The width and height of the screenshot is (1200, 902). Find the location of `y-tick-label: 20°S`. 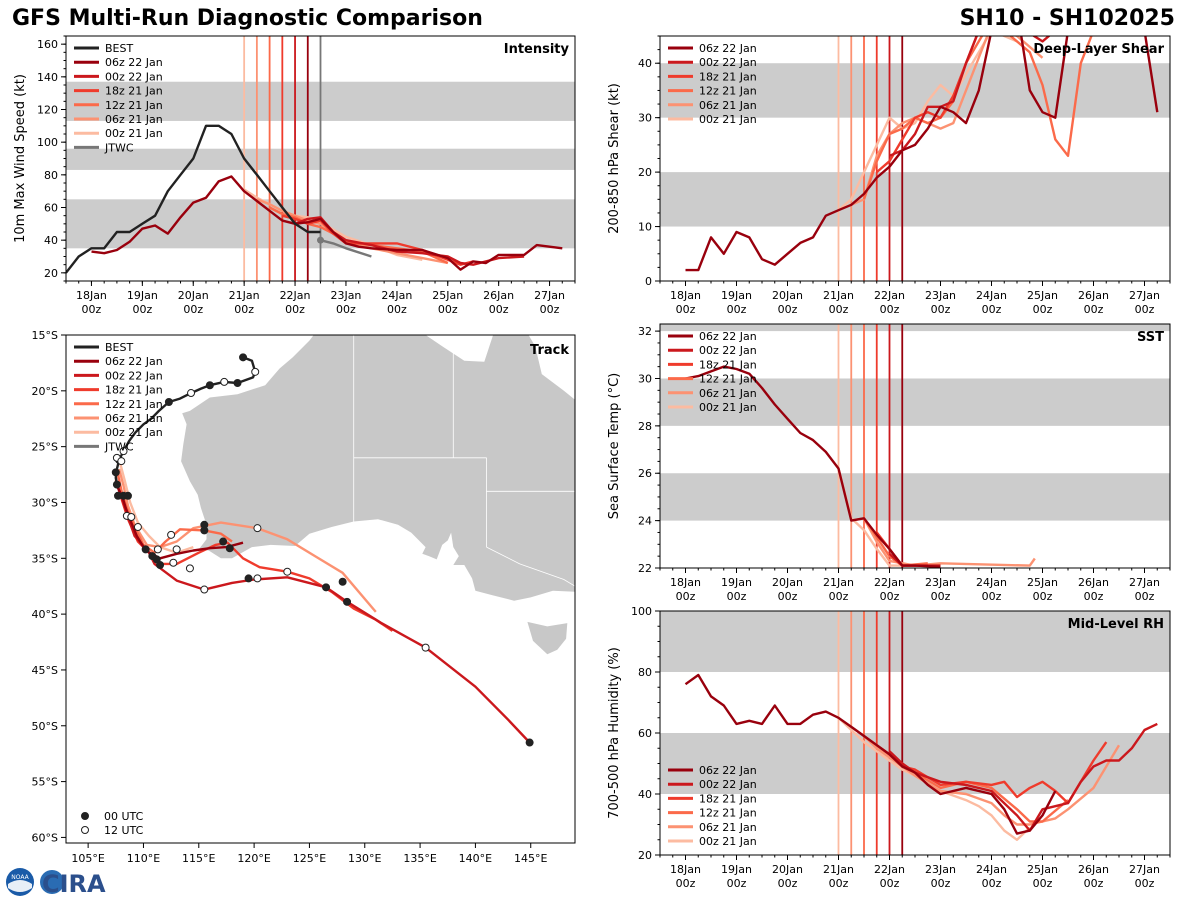

y-tick-label: 20°S is located at coordinates (45, 391).